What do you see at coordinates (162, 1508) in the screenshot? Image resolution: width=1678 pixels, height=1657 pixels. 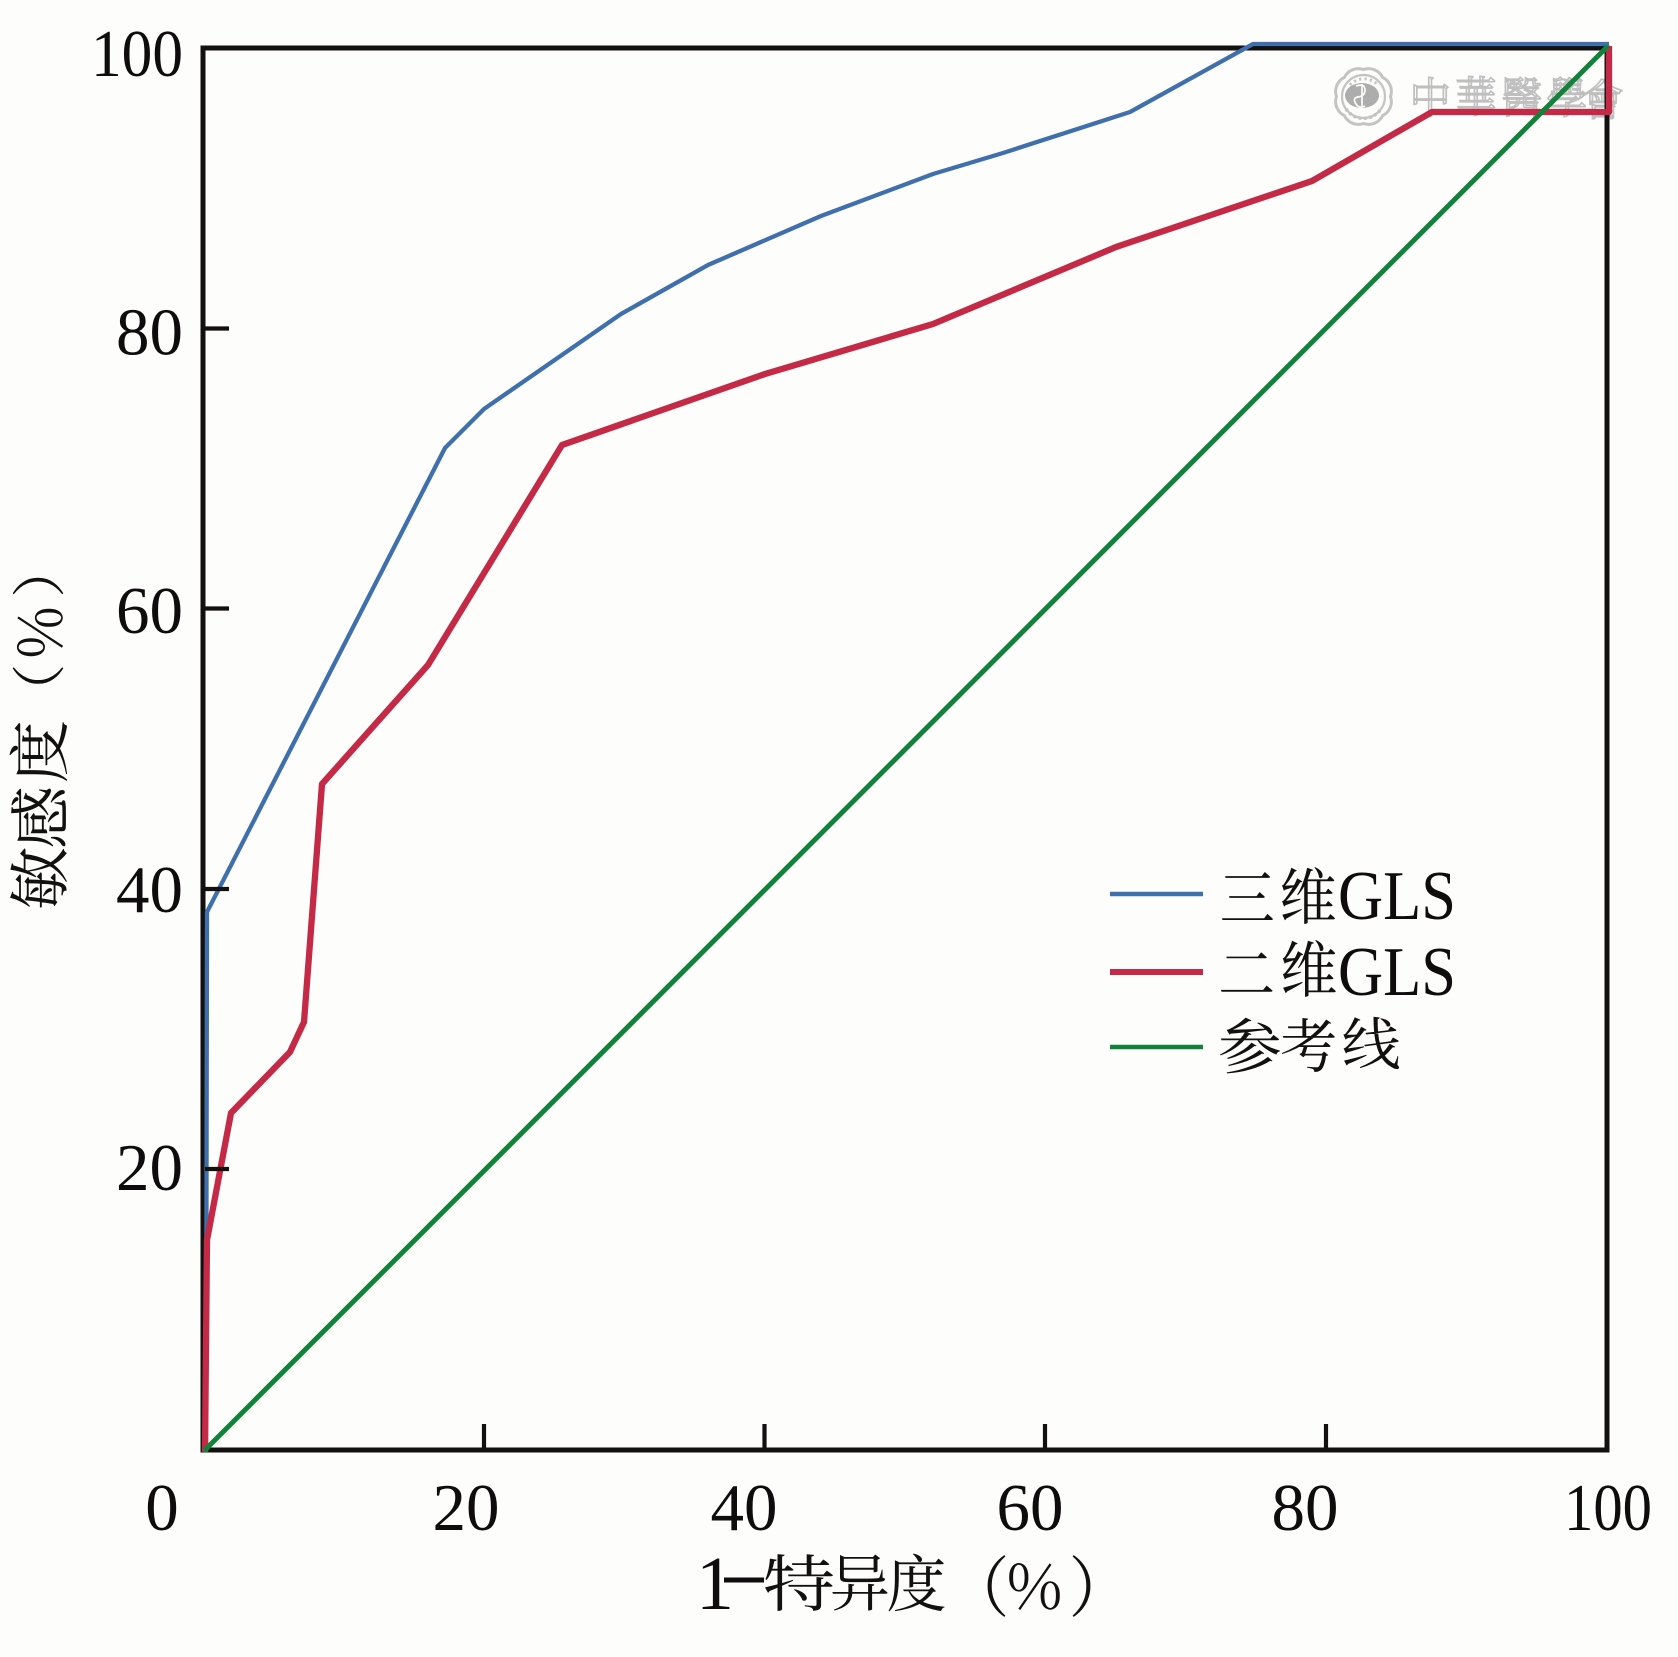 I see `svg-text: 0` at bounding box center [162, 1508].